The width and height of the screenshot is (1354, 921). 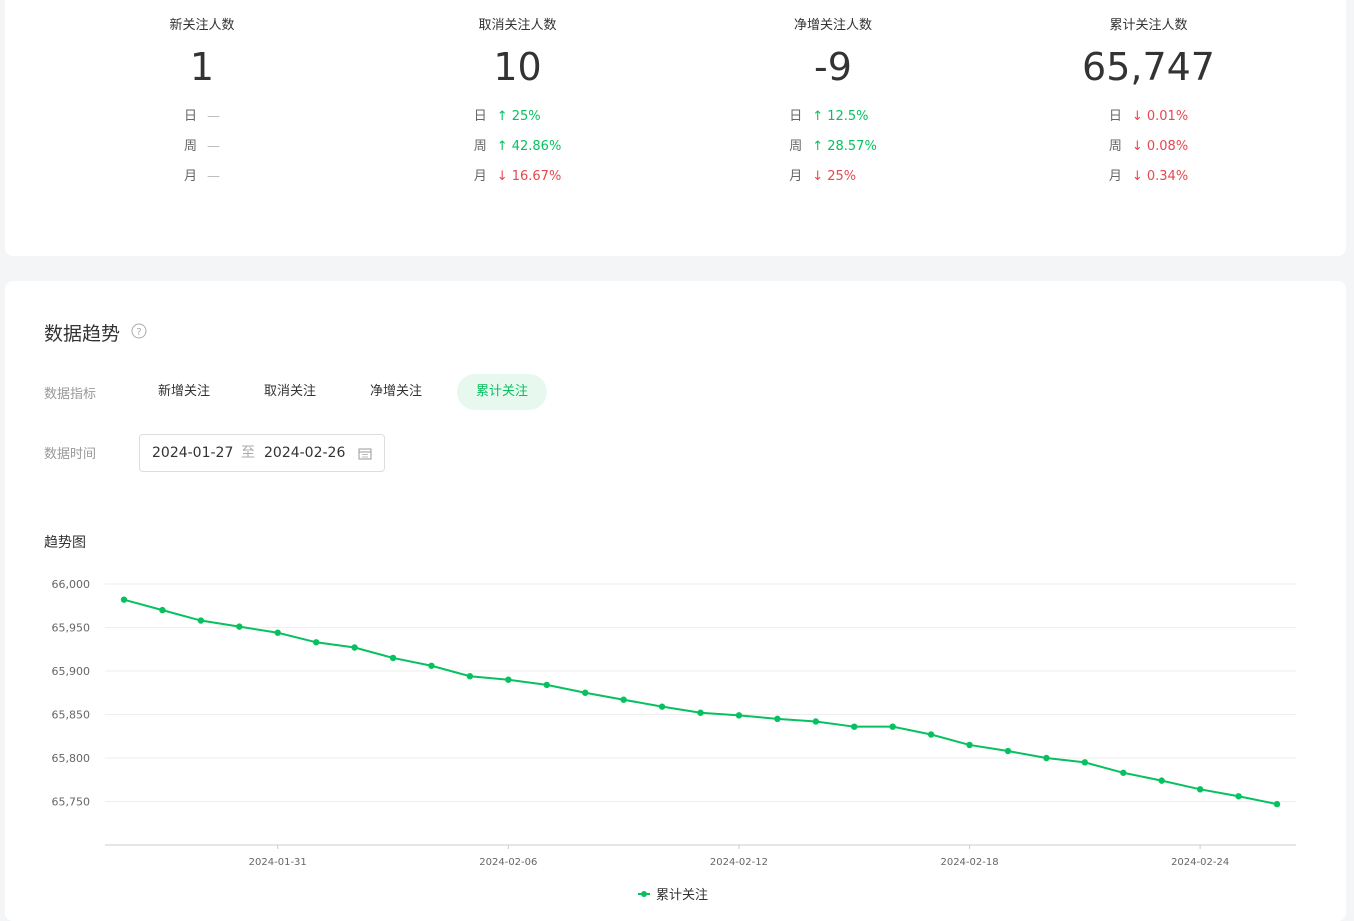 What do you see at coordinates (278, 862) in the screenshot?
I see `x-tick-label: 2024-01-31` at bounding box center [278, 862].